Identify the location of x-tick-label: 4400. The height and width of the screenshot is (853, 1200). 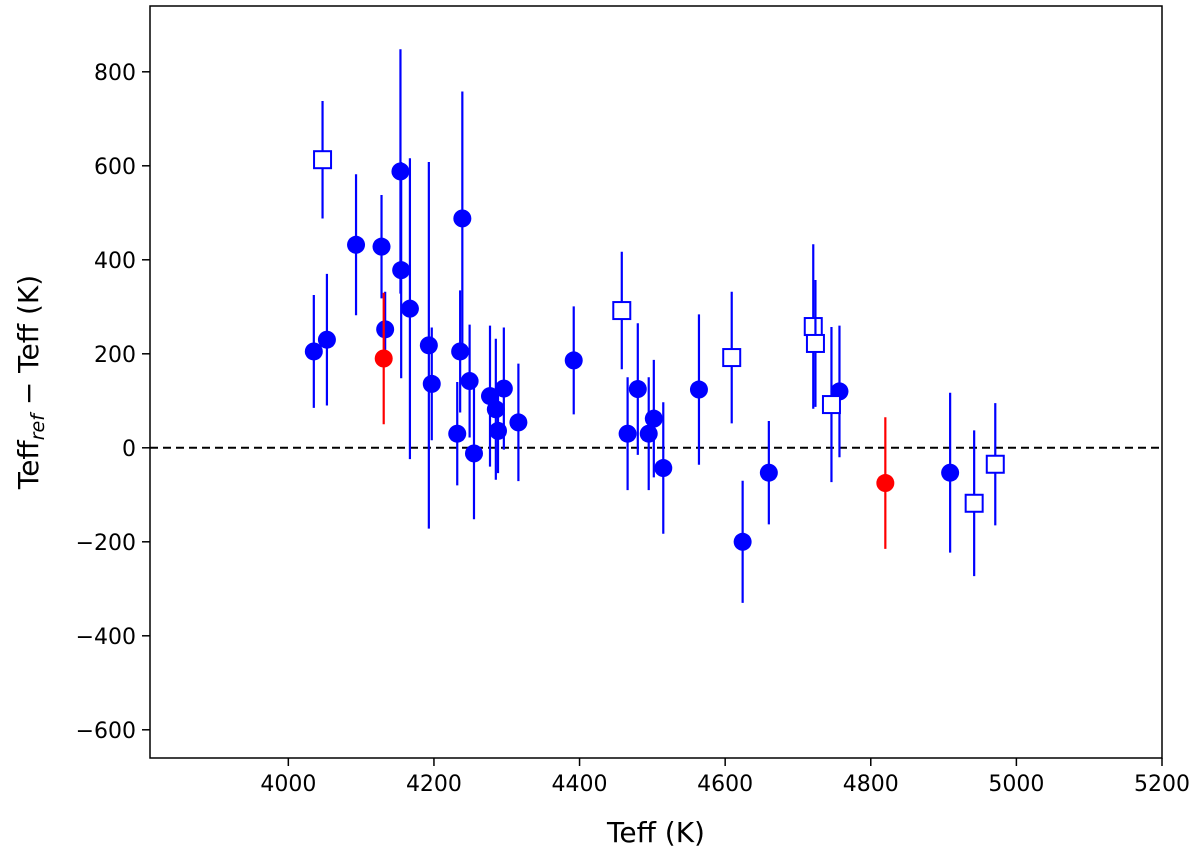
(580, 784).